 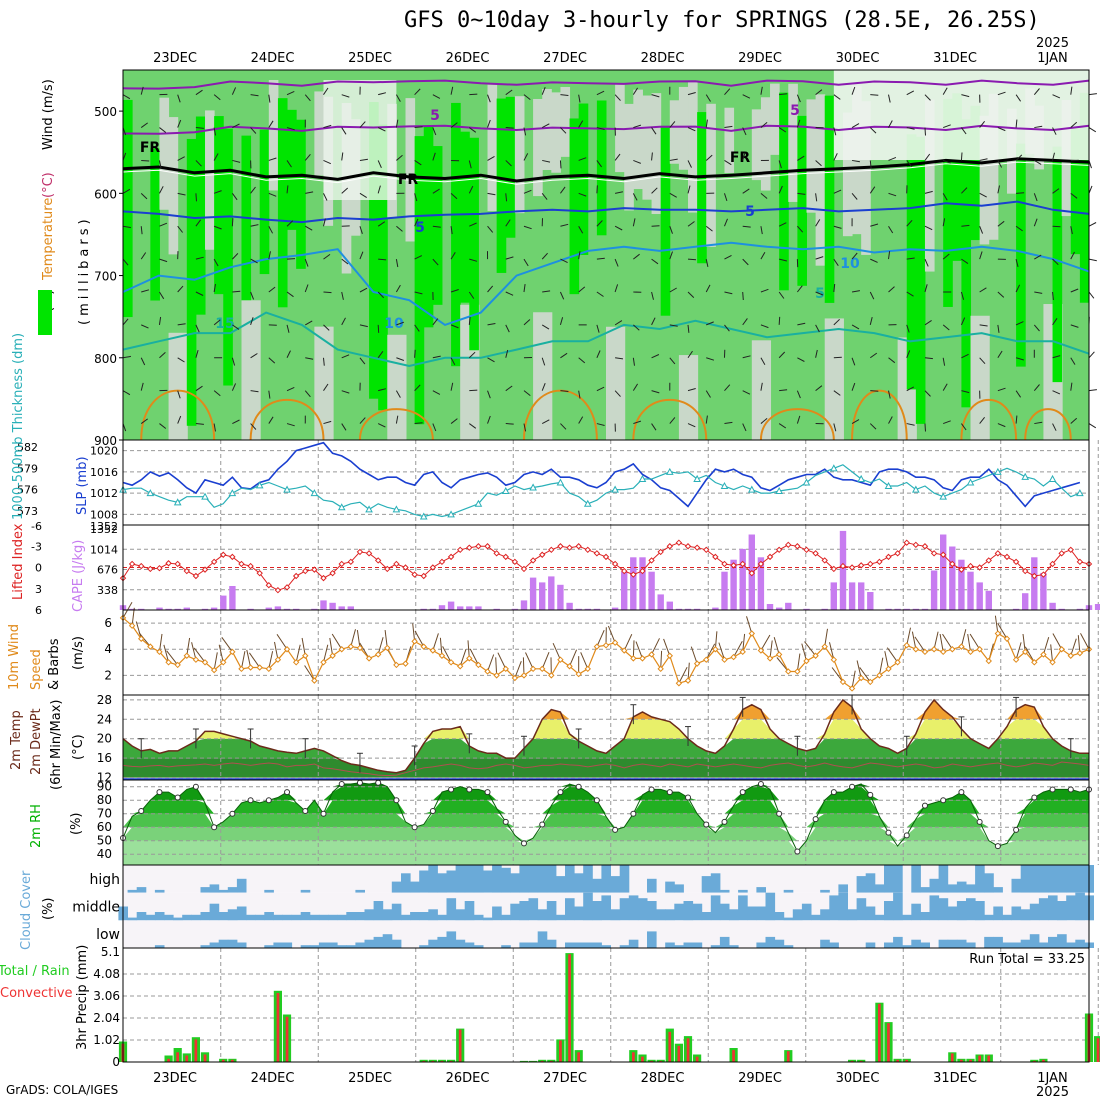 What do you see at coordinates (78, 747) in the screenshot?
I see `temp-unit-ylabel: (°C)` at bounding box center [78, 747].